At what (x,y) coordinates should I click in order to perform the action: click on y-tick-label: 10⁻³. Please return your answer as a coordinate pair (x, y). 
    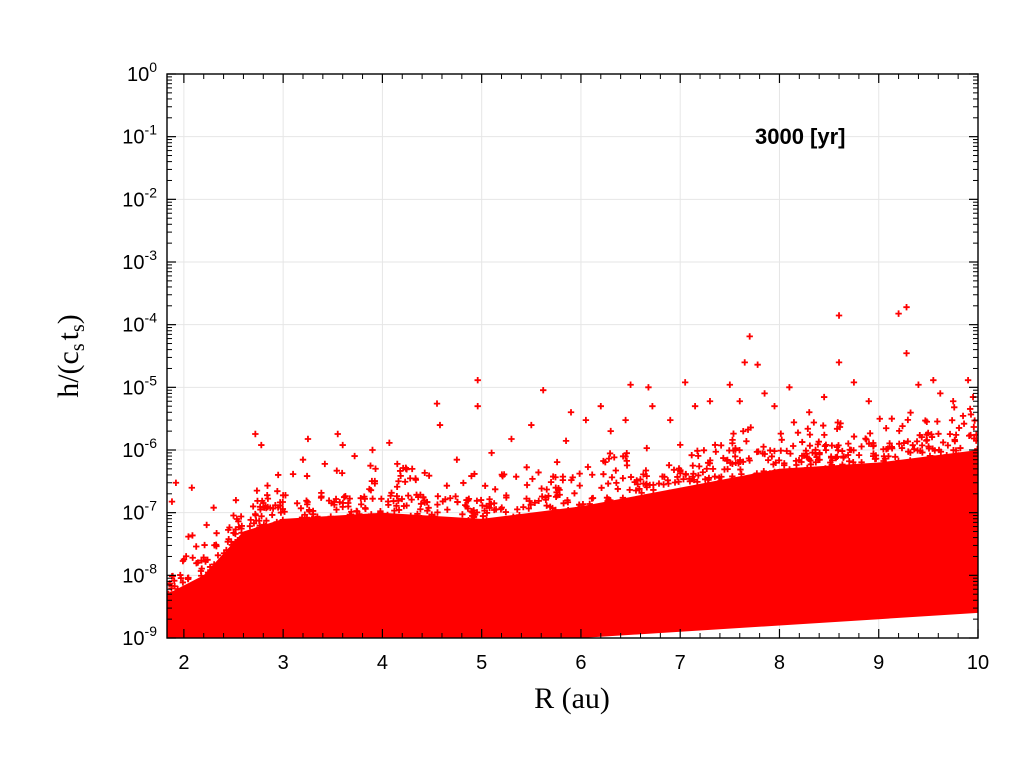
    Looking at the image, I should click on (139, 260).